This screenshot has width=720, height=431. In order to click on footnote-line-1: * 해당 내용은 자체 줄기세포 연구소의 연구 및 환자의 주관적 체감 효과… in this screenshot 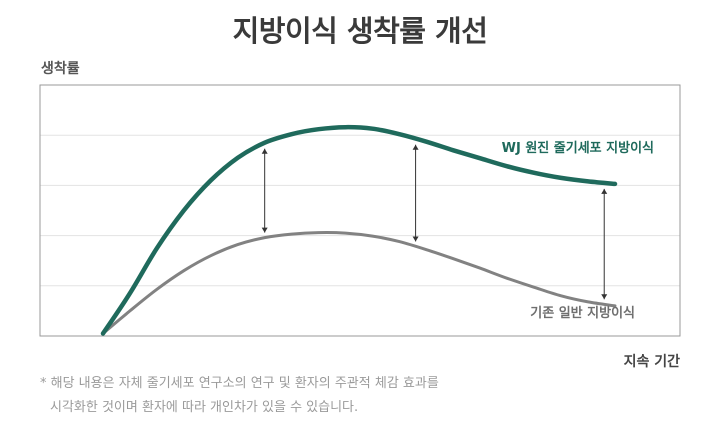, I will do `click(239, 383)`.